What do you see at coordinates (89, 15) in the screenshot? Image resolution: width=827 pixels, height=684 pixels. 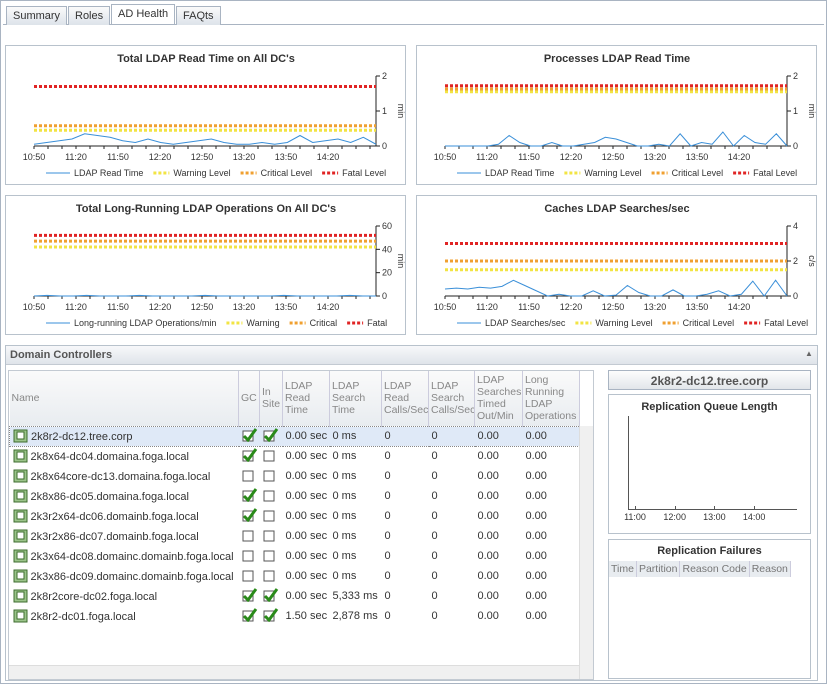 I see `tab: Roles` at bounding box center [89, 15].